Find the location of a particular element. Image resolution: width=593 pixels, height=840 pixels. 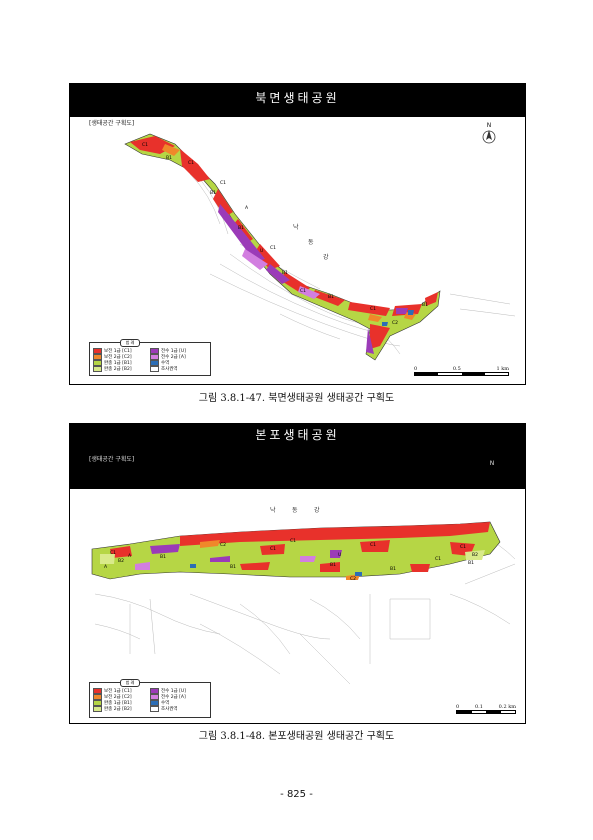

north-label: N is located at coordinates (489, 125).